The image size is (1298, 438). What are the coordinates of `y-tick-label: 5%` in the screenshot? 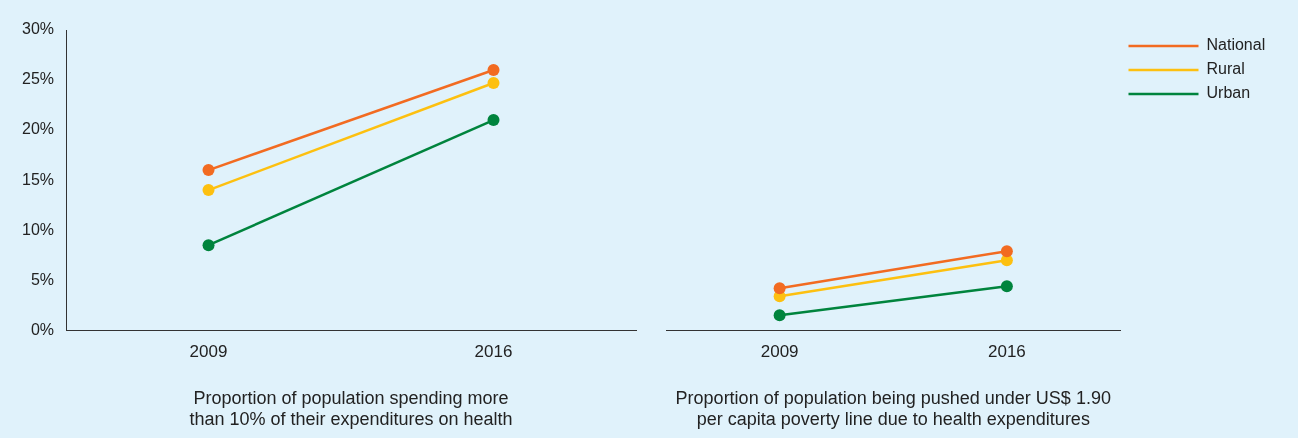 It's located at (42, 279).